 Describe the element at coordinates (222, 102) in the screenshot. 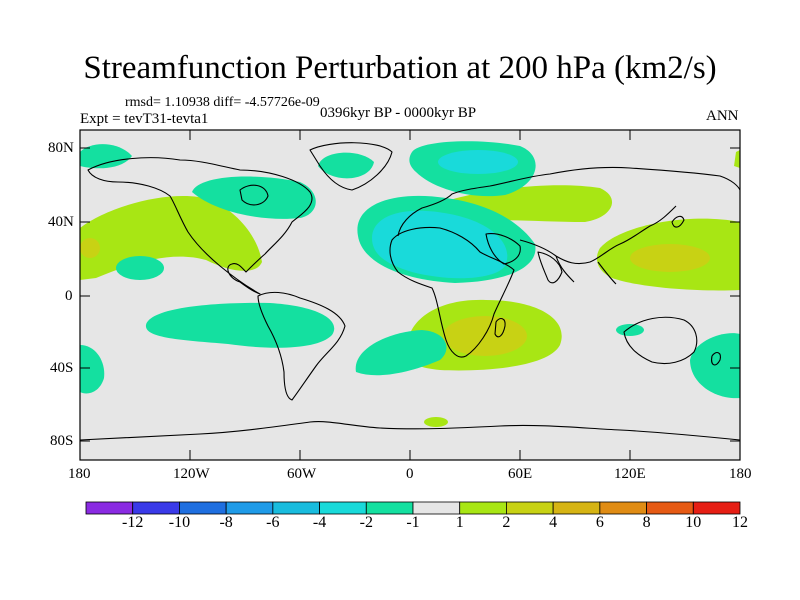

I see `stats-label: rmsd= 1.10938 diff= -4.57726e-09` at that location.